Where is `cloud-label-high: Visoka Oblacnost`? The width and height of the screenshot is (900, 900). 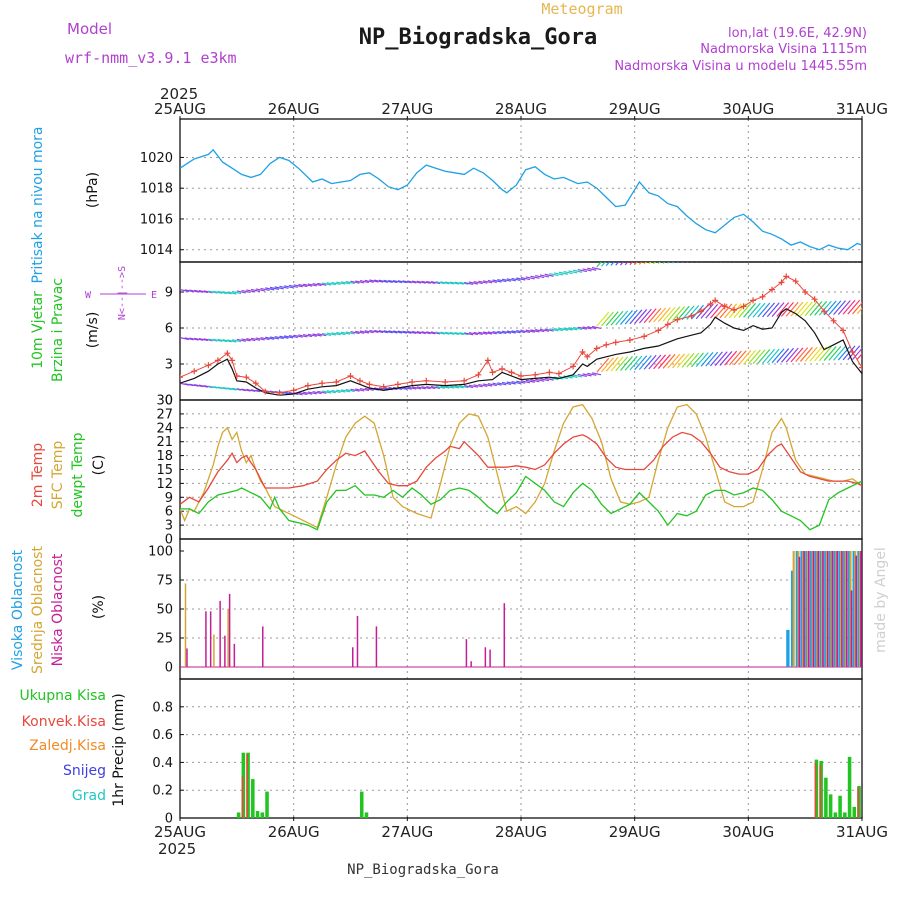
cloud-label-high: Visoka Oblacnost is located at coordinates (18, 609).